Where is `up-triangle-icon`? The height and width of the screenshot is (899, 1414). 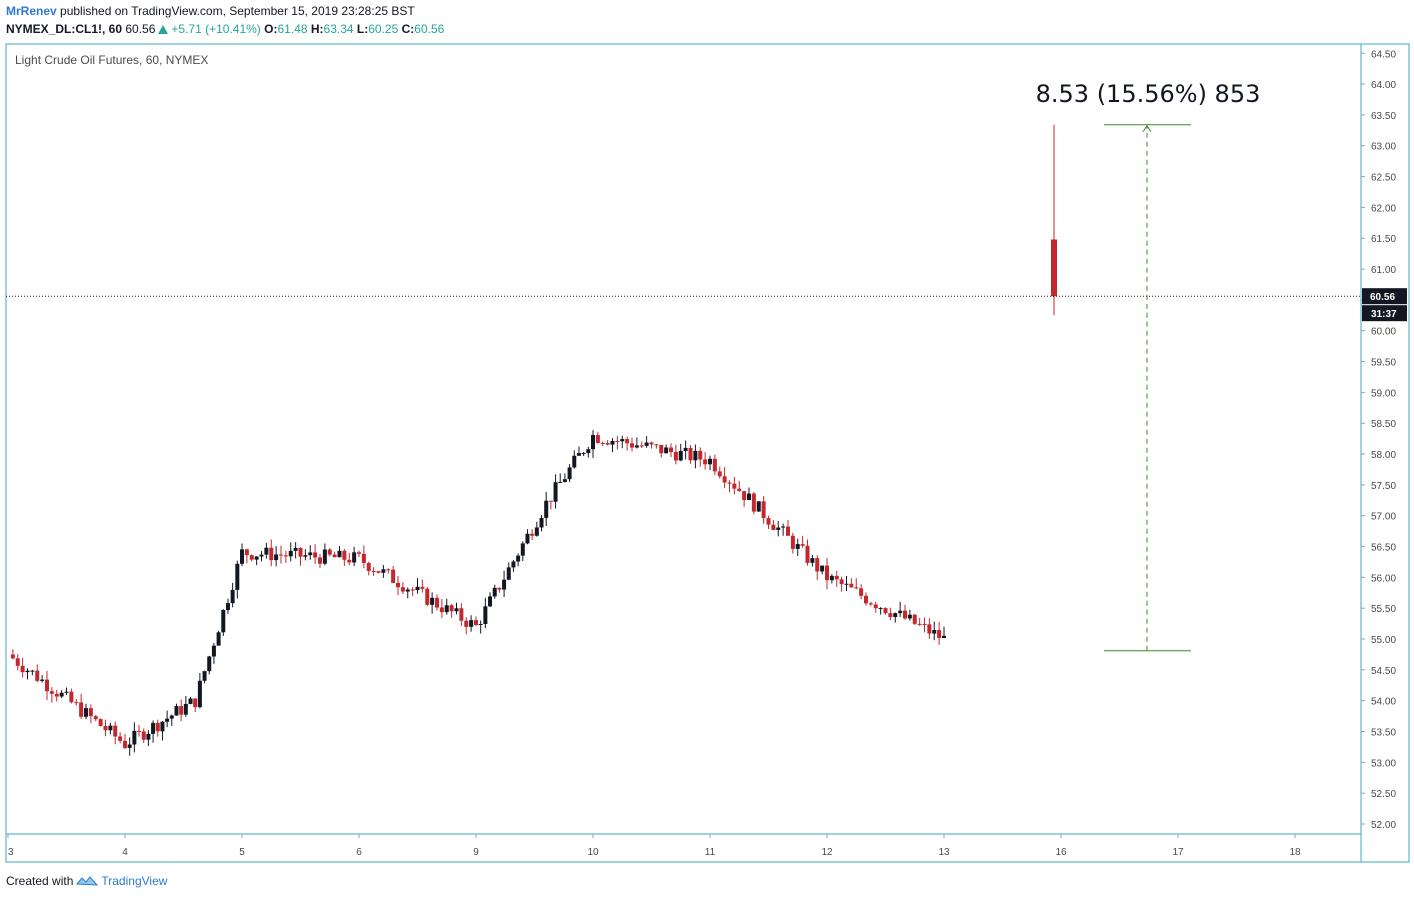
up-triangle-icon is located at coordinates (163, 29).